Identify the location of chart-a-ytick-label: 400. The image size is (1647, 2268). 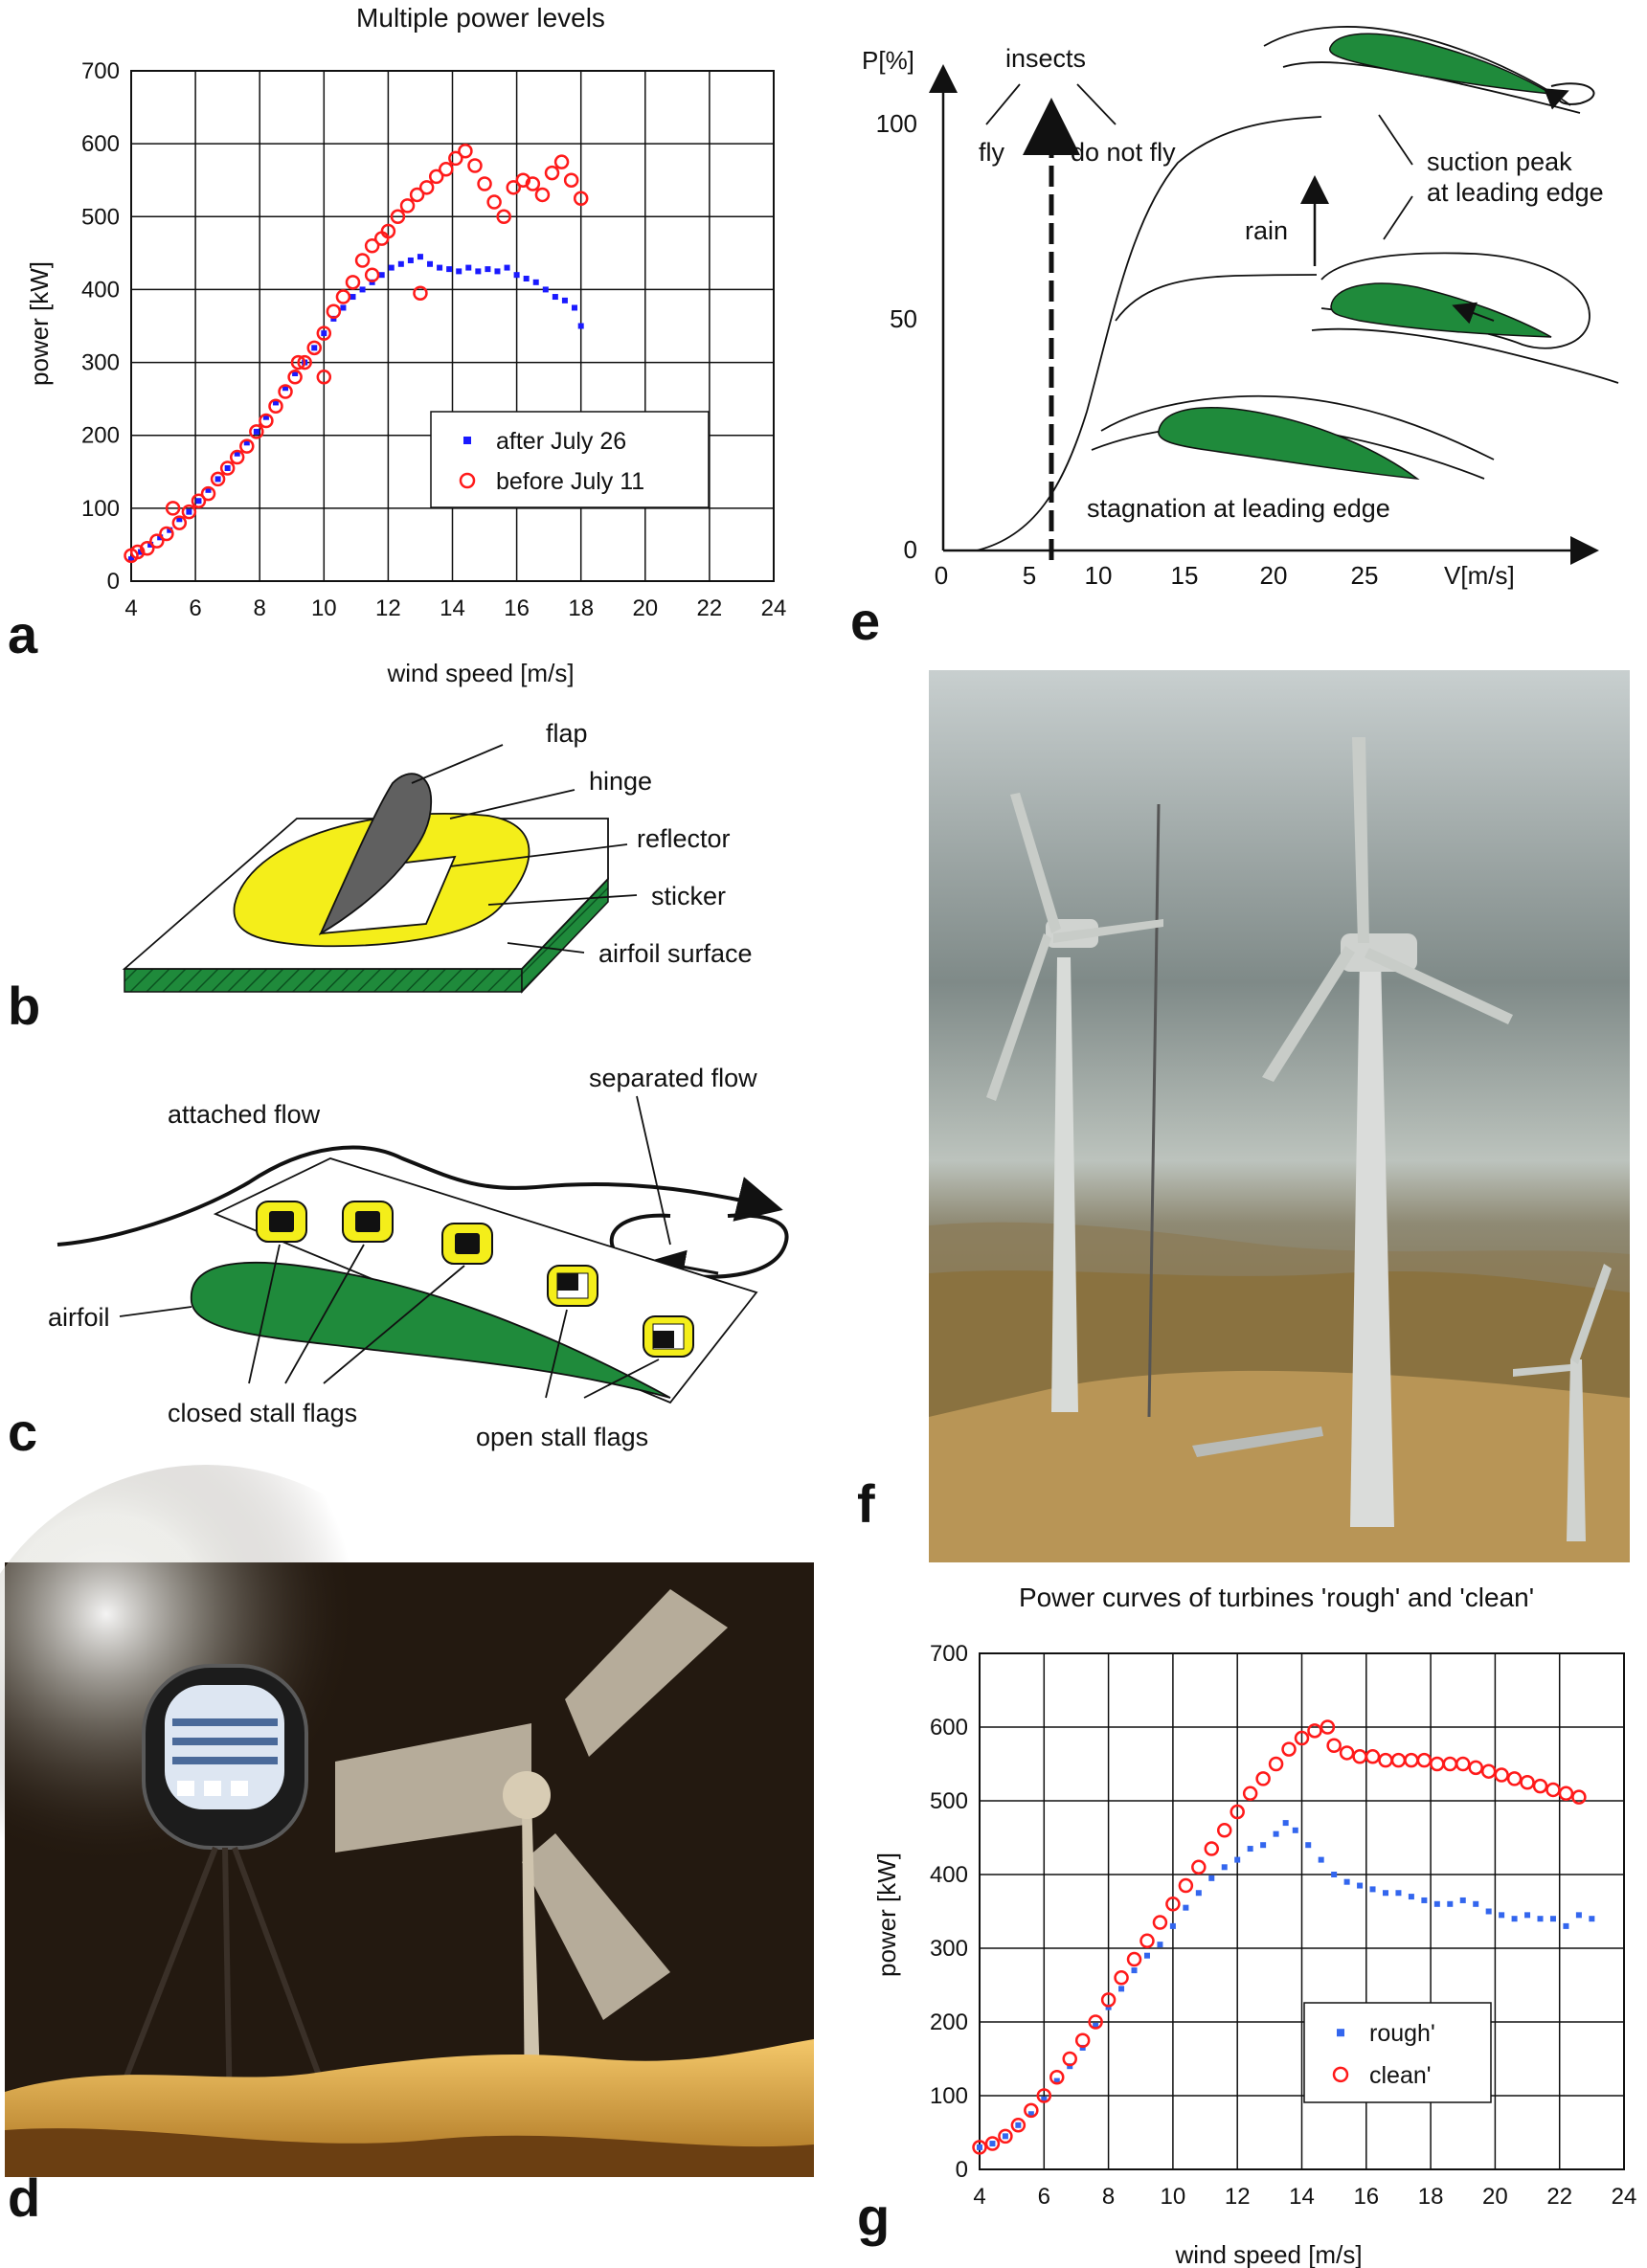
(100, 290).